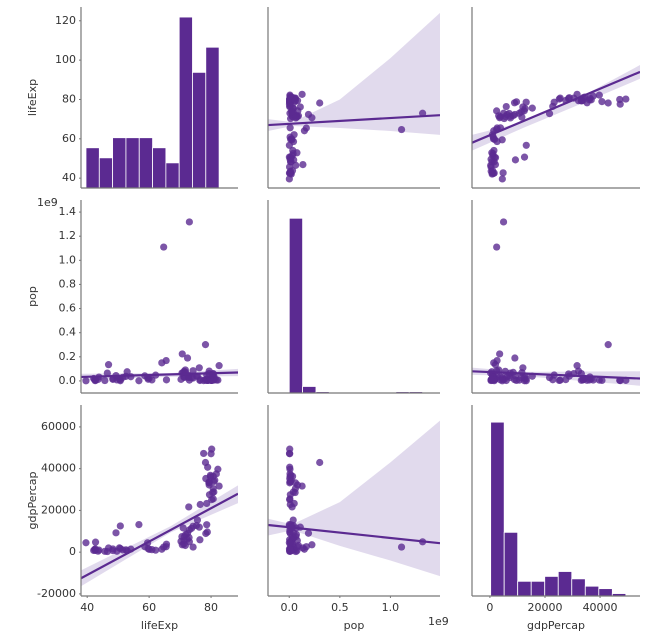 The height and width of the screenshot is (636, 651). I want to click on x-axis-label: pop, so click(354, 625).